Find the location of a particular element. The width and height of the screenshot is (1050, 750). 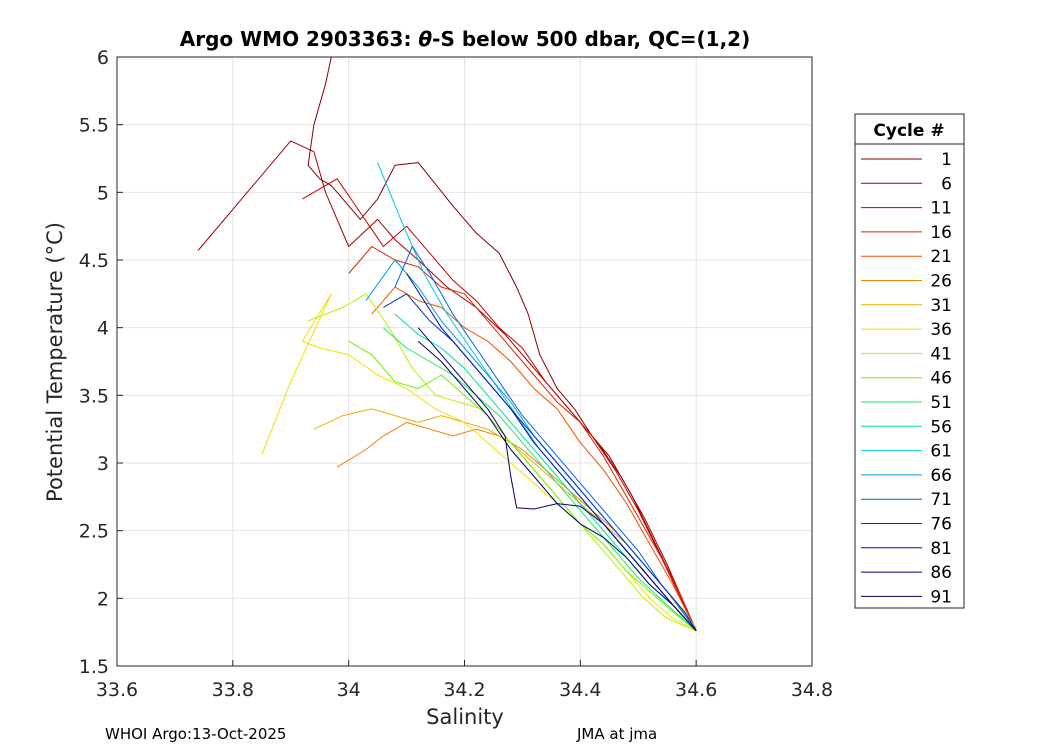

y-tick-label: 2 is located at coordinates (103, 599).